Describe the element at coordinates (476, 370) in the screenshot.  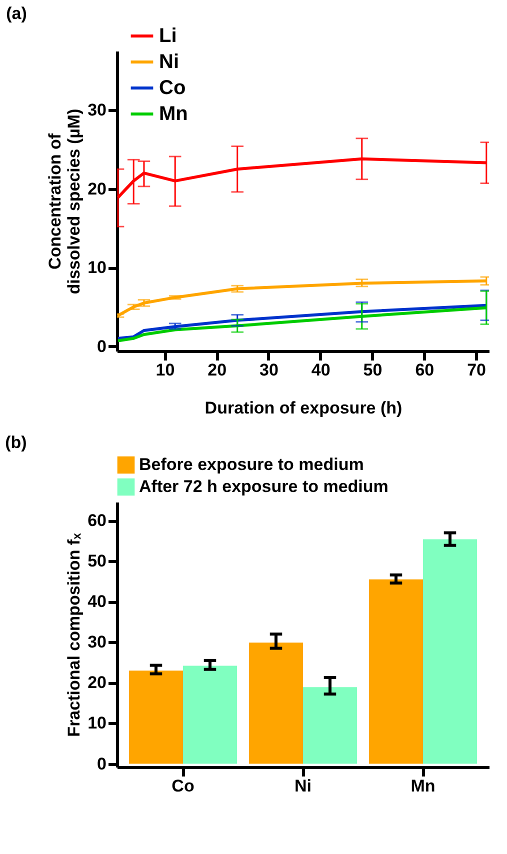
I see `x-tick-label: 70` at that location.